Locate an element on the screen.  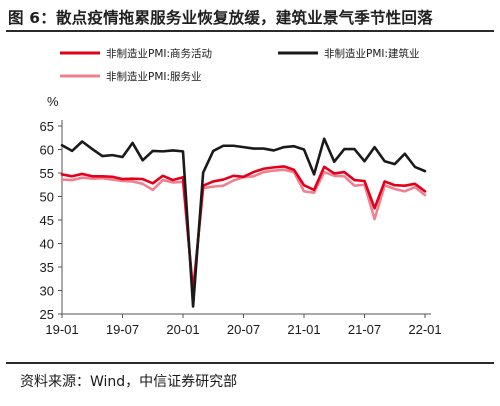
y-tick-label: 50 is located at coordinates (47, 197).